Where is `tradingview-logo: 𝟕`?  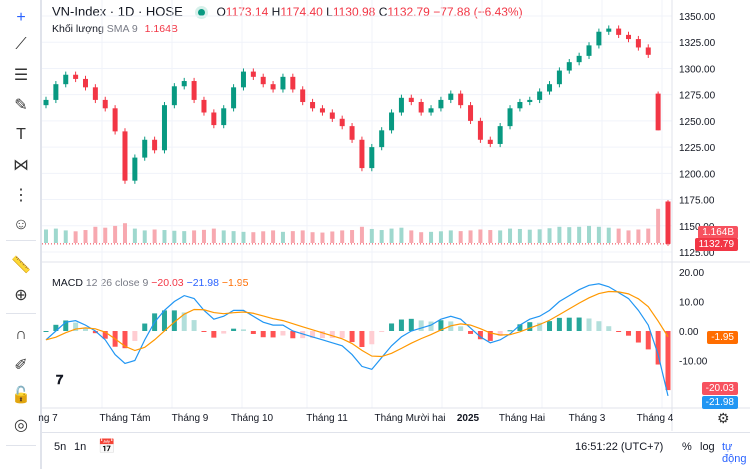
tradingview-logo: 𝟕 is located at coordinates (60, 379).